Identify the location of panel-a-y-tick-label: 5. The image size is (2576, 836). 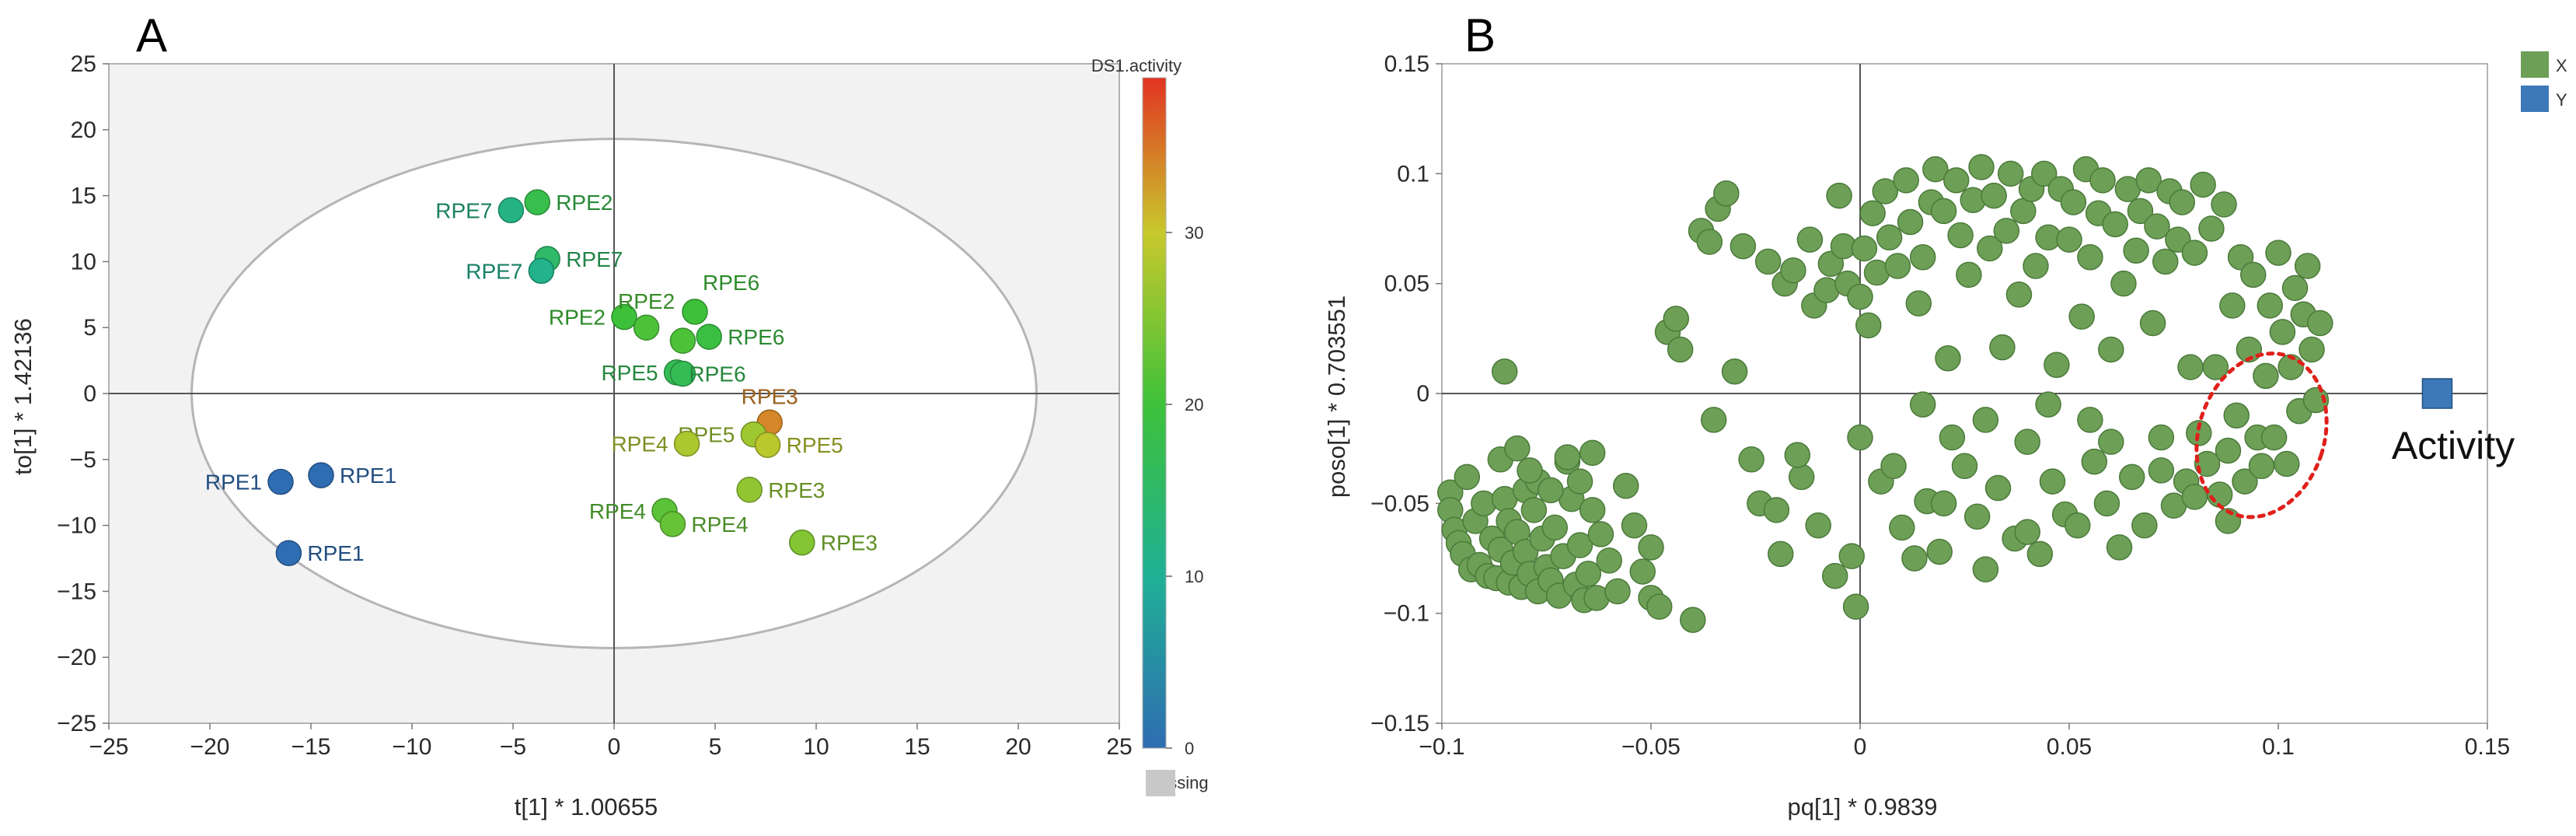
(90, 328).